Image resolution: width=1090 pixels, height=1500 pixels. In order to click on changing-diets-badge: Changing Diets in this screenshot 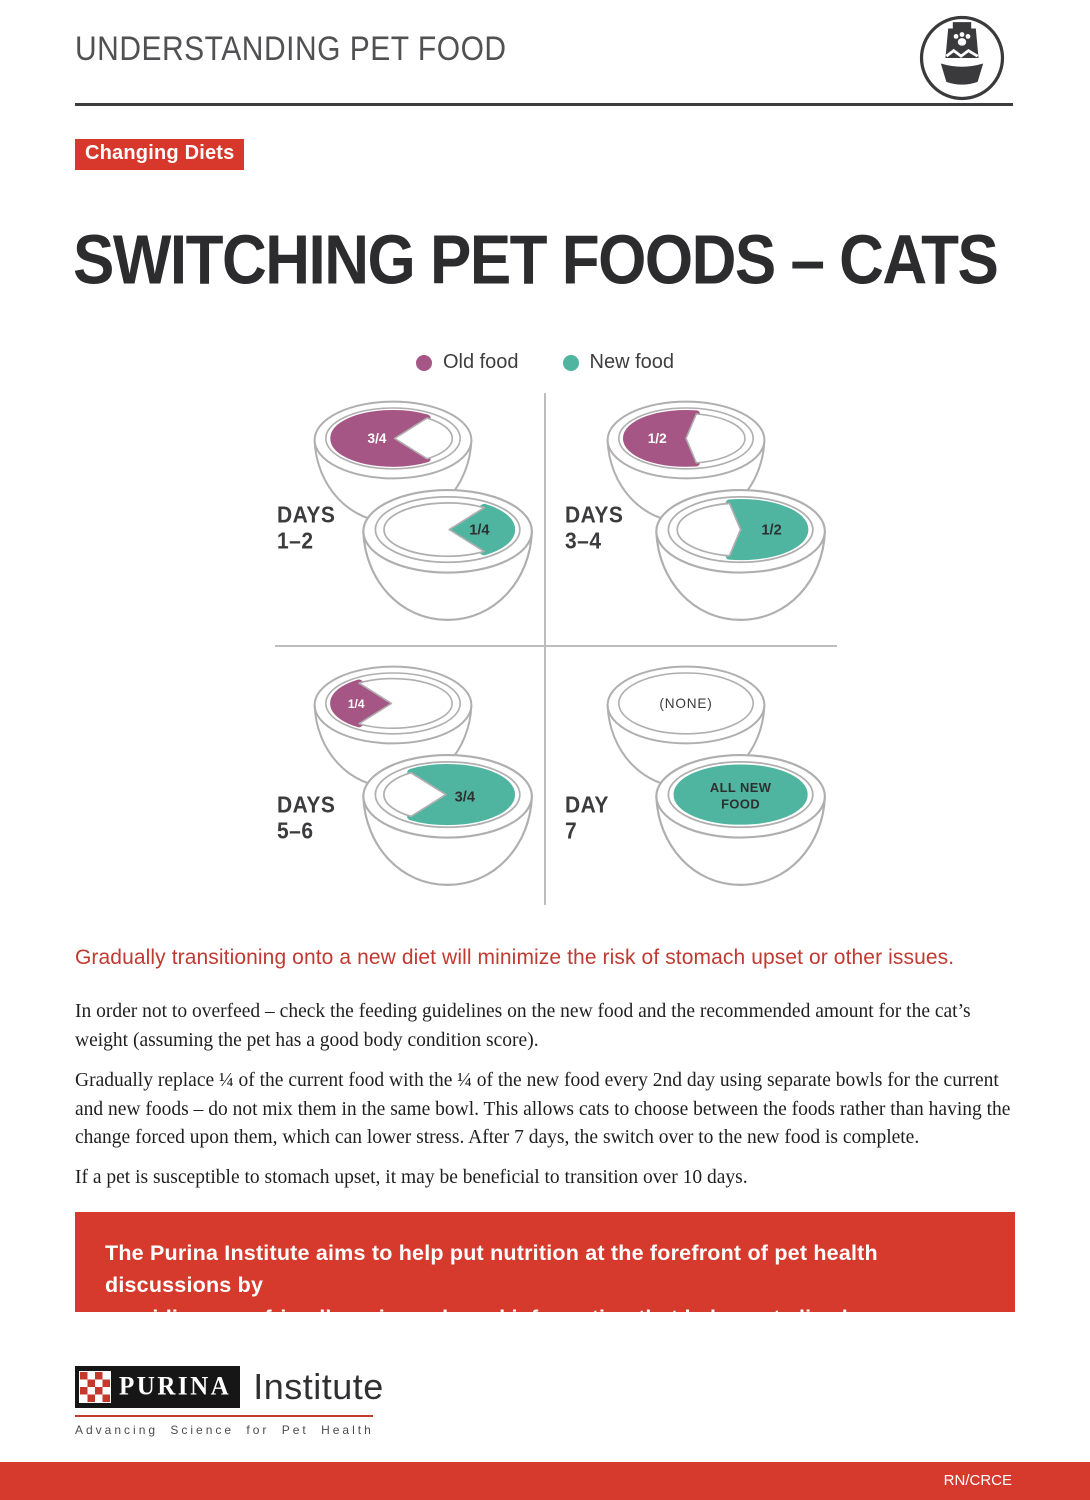, I will do `click(160, 154)`.